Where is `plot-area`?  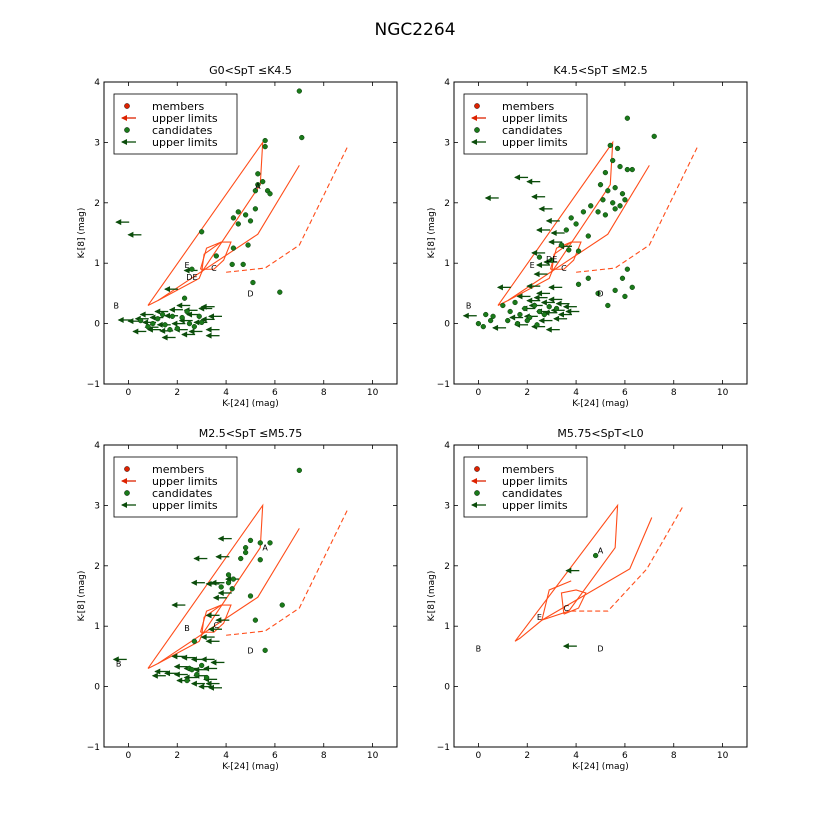 plot-area is located at coordinates (232, 214).